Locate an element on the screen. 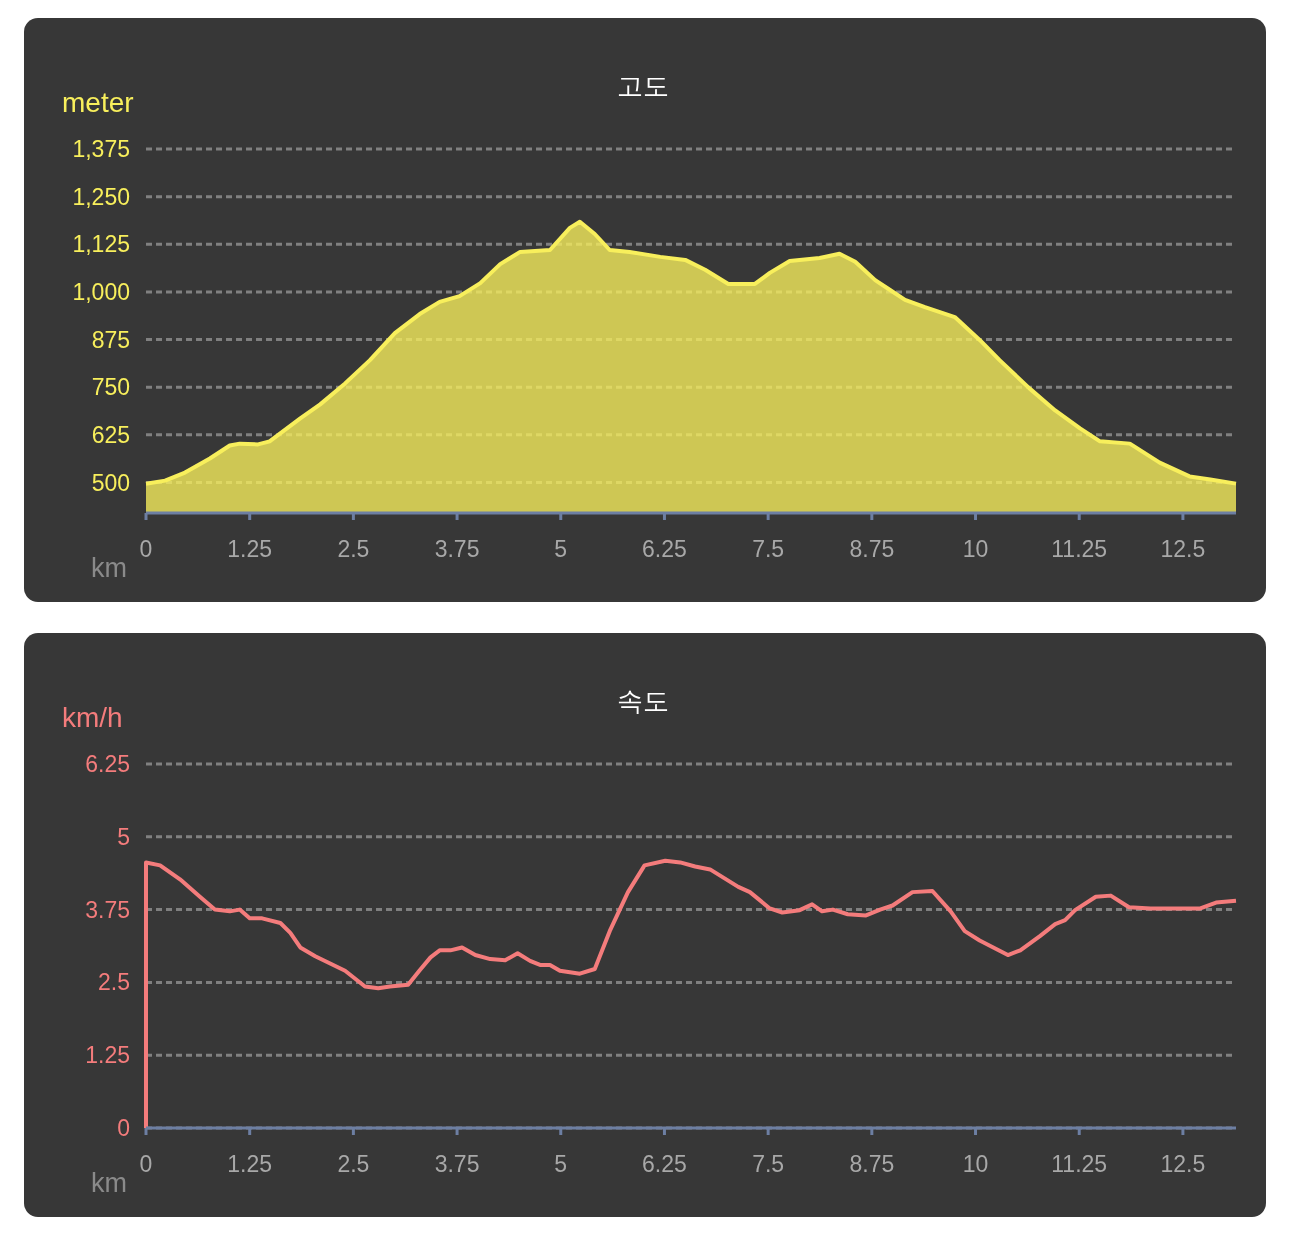  y-tick-label: 750 is located at coordinates (110, 387).